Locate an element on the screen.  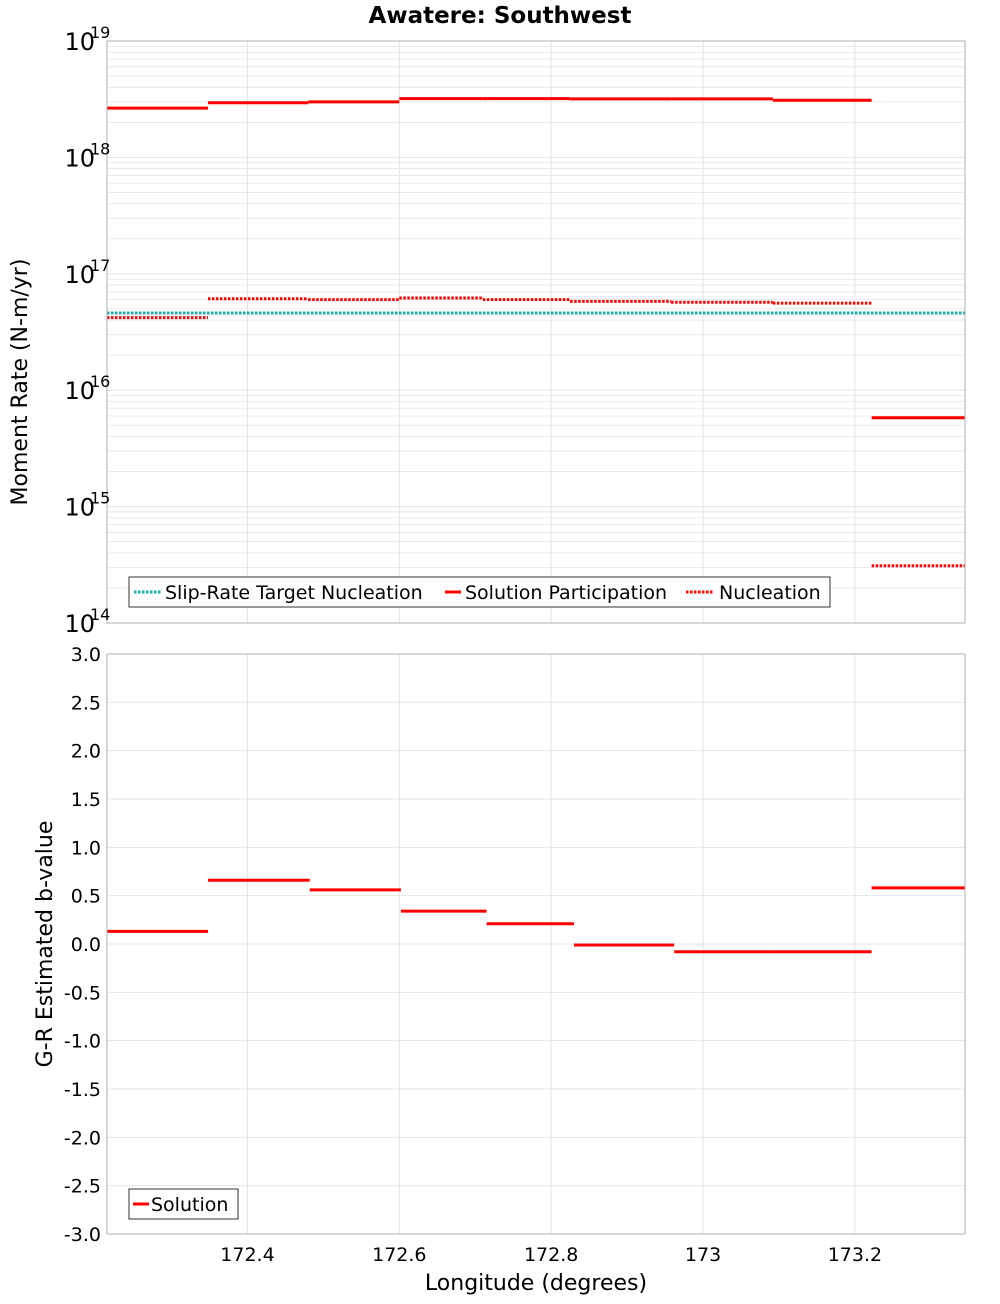
y-tick-exponent: 16 is located at coordinates (100, 381).